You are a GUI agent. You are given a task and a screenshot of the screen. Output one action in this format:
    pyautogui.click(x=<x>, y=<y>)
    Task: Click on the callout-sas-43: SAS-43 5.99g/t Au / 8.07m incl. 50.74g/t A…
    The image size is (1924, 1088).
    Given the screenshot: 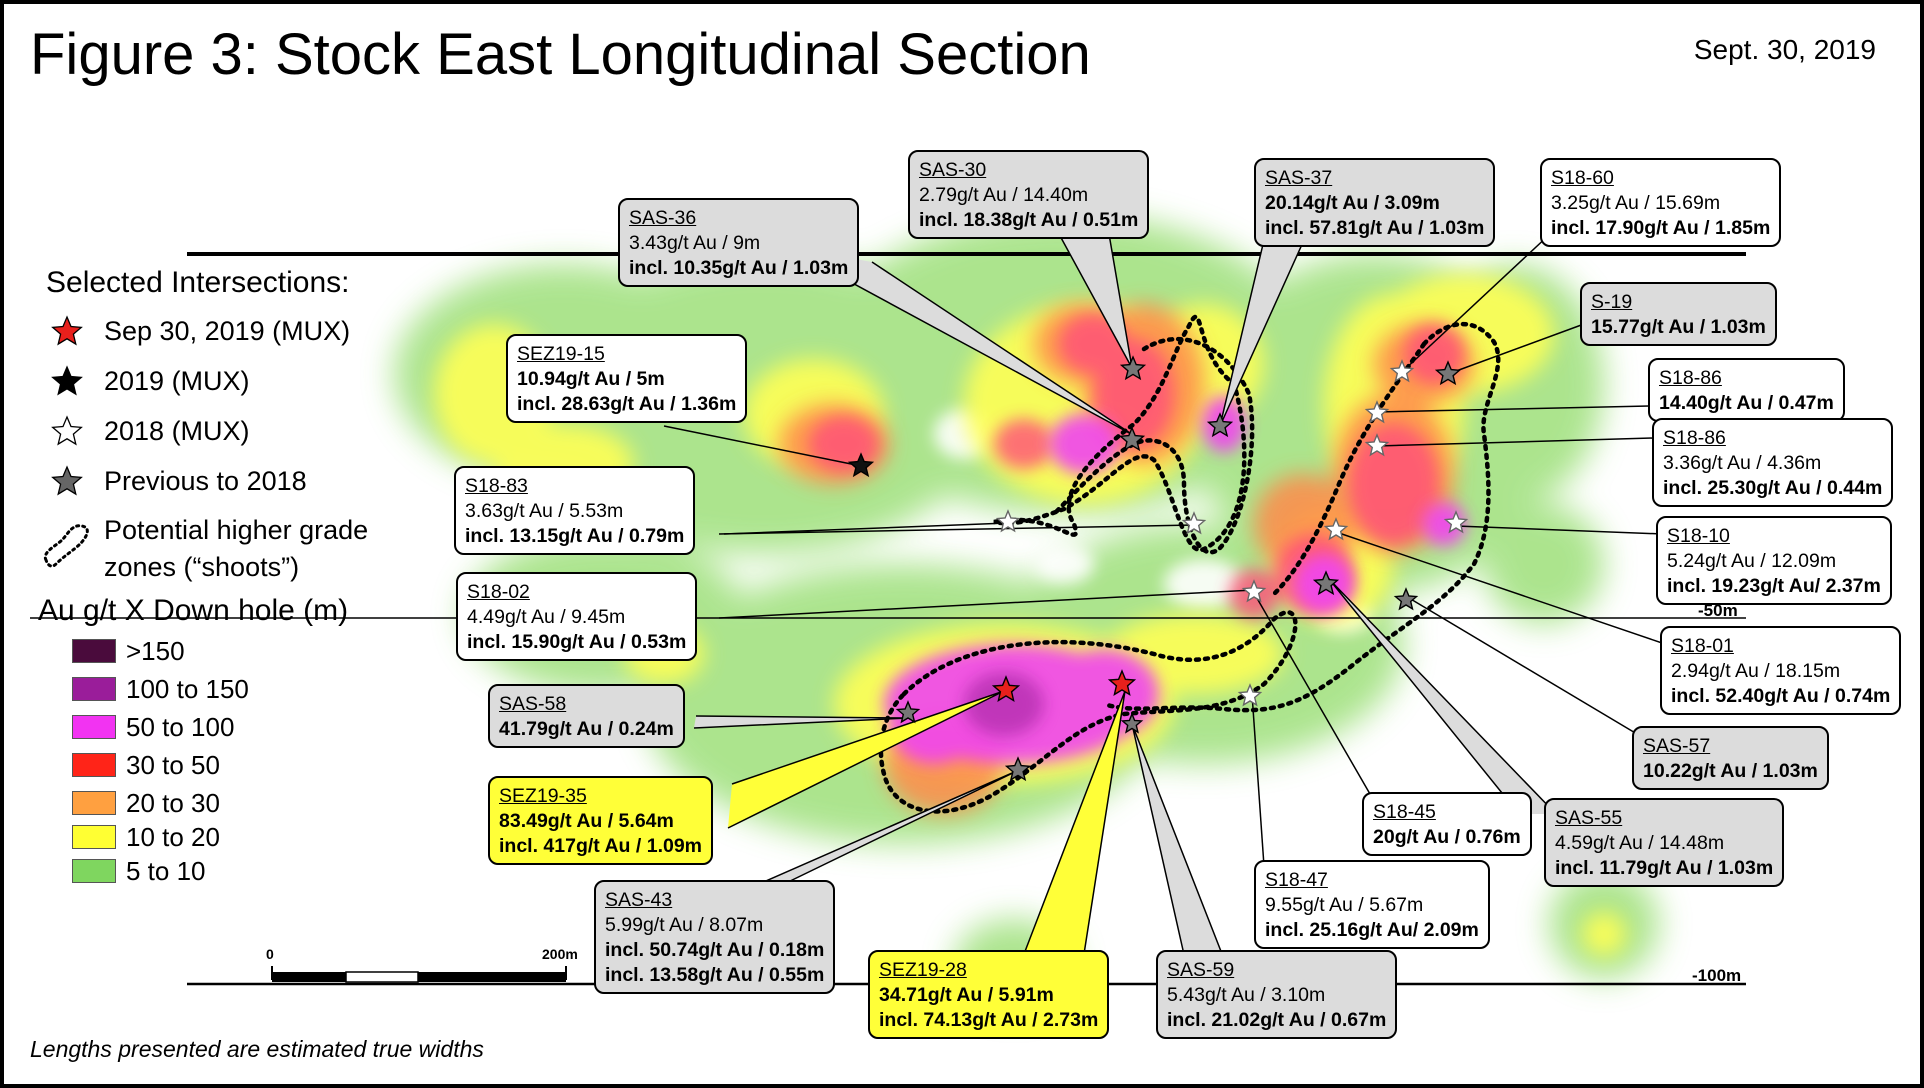 What is the action you would take?
    pyautogui.click(x=715, y=937)
    